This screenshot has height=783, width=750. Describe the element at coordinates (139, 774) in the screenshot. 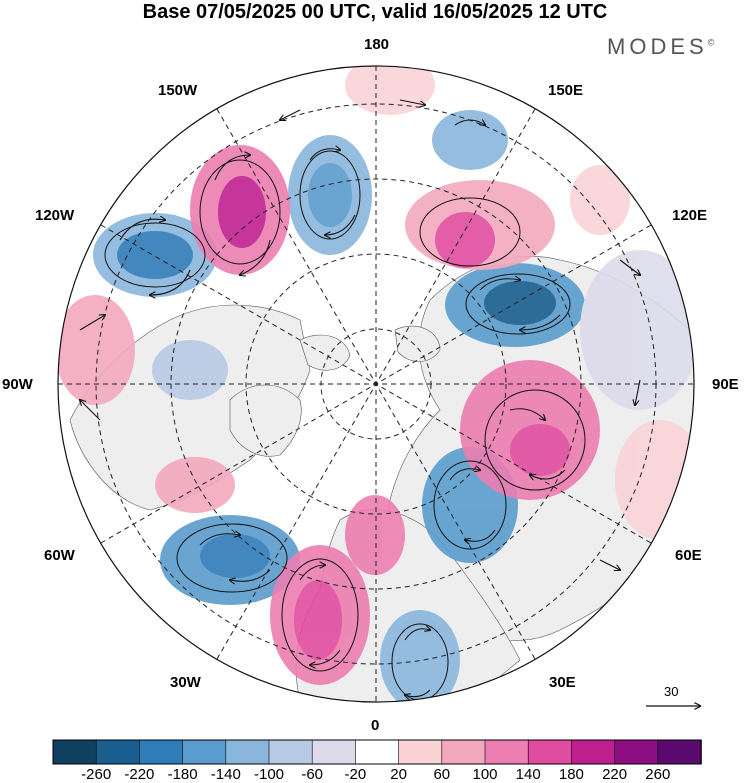

I see `colorbar-tick-label: -220` at that location.